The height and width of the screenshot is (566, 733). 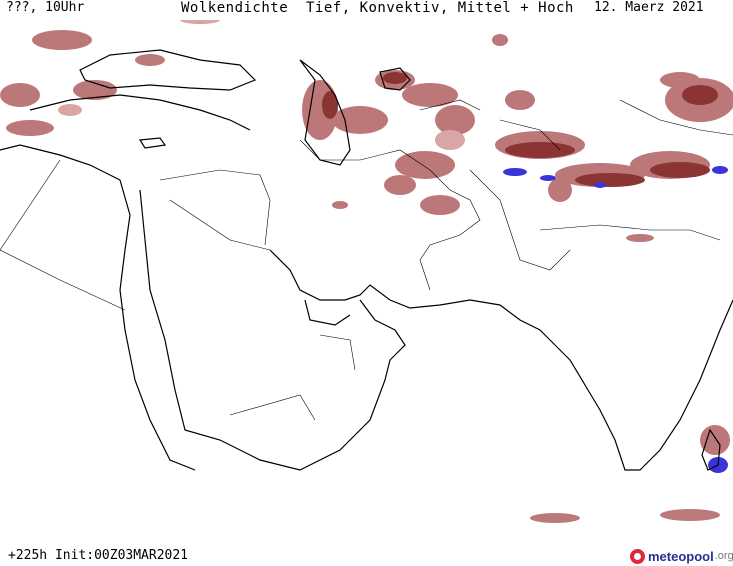 I want to click on header-left-label: ???, 10Uhr, so click(x=45, y=7).